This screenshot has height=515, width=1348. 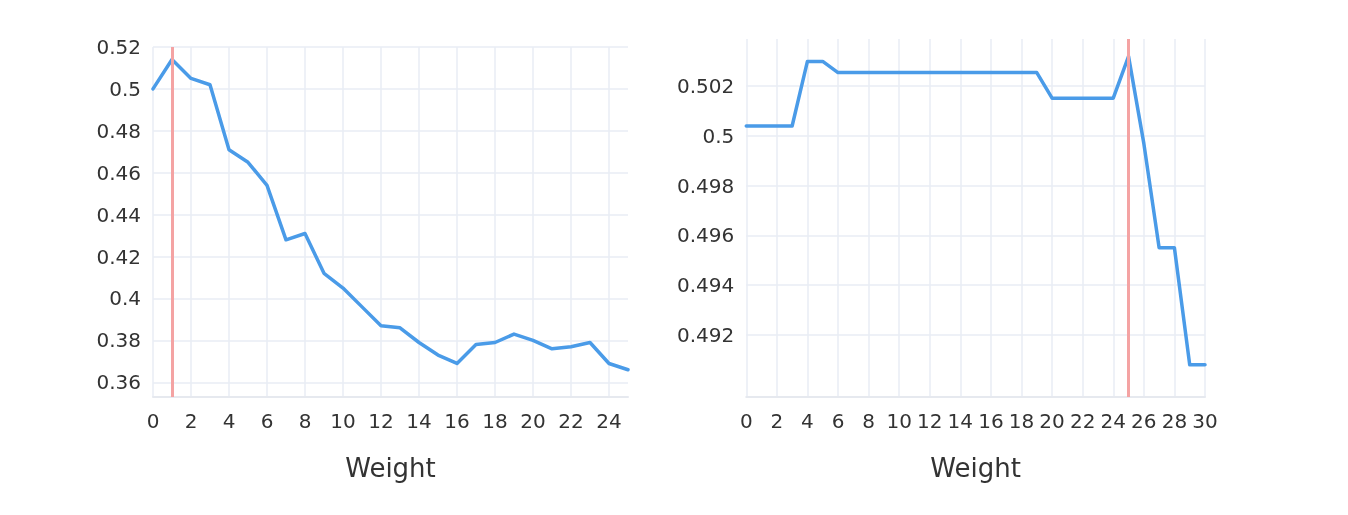 I want to click on x-tick-label: 26, so click(x=1144, y=421).